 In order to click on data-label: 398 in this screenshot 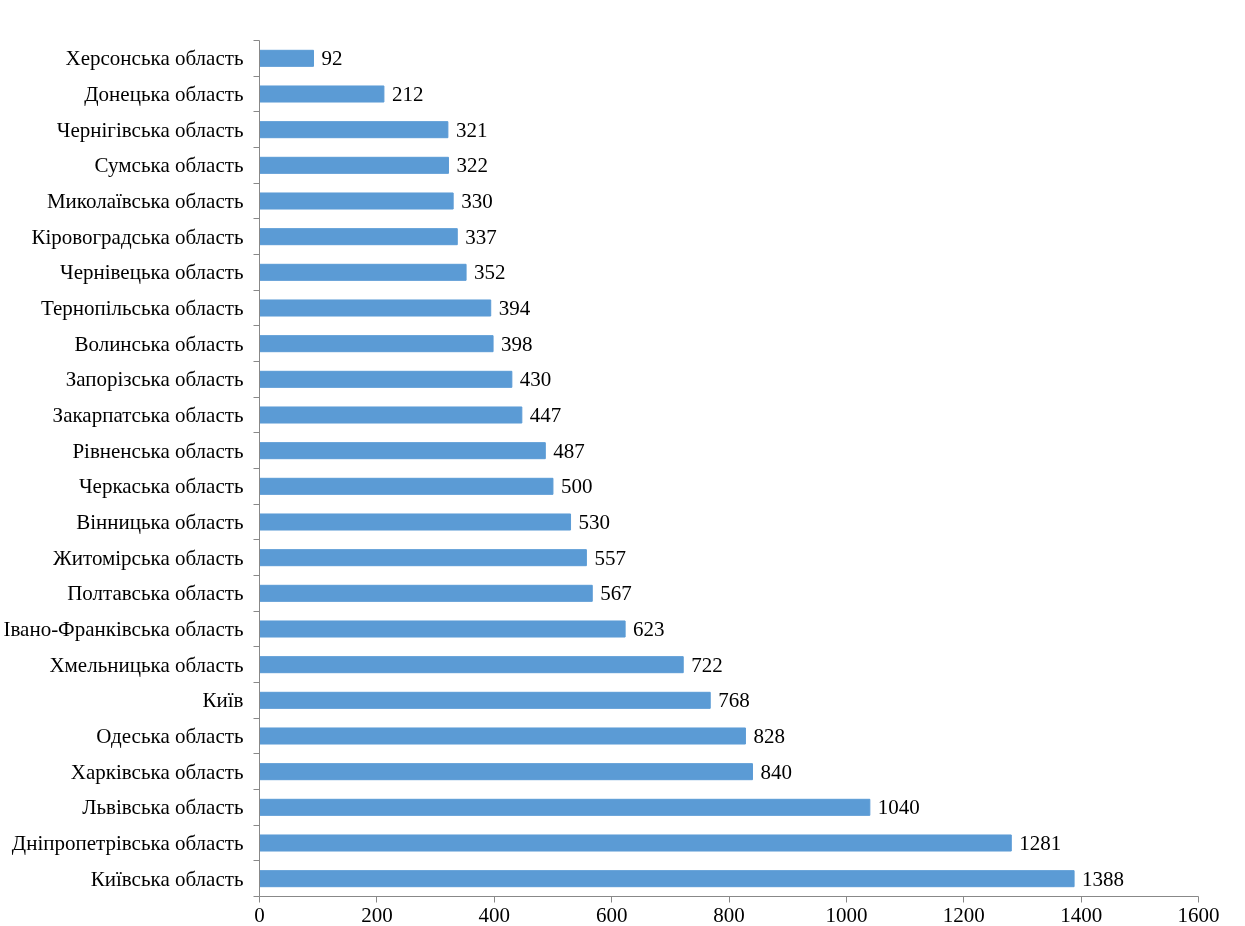, I will do `click(517, 343)`.